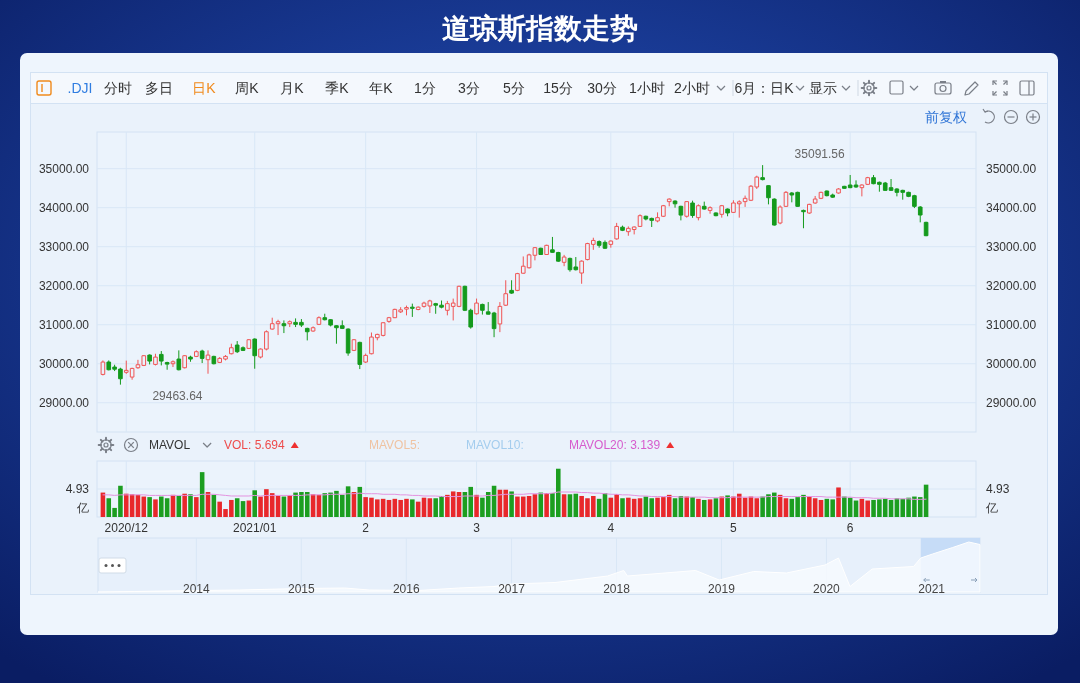 Image resolution: width=1080 pixels, height=683 pixels. I want to click on text: MAVOL20: 3.139, so click(615, 445).